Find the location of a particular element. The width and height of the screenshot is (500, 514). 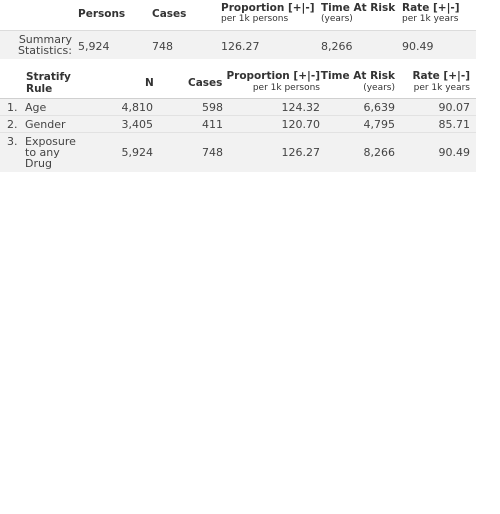

summary-rate-value: 90.49 is located at coordinates (418, 46).